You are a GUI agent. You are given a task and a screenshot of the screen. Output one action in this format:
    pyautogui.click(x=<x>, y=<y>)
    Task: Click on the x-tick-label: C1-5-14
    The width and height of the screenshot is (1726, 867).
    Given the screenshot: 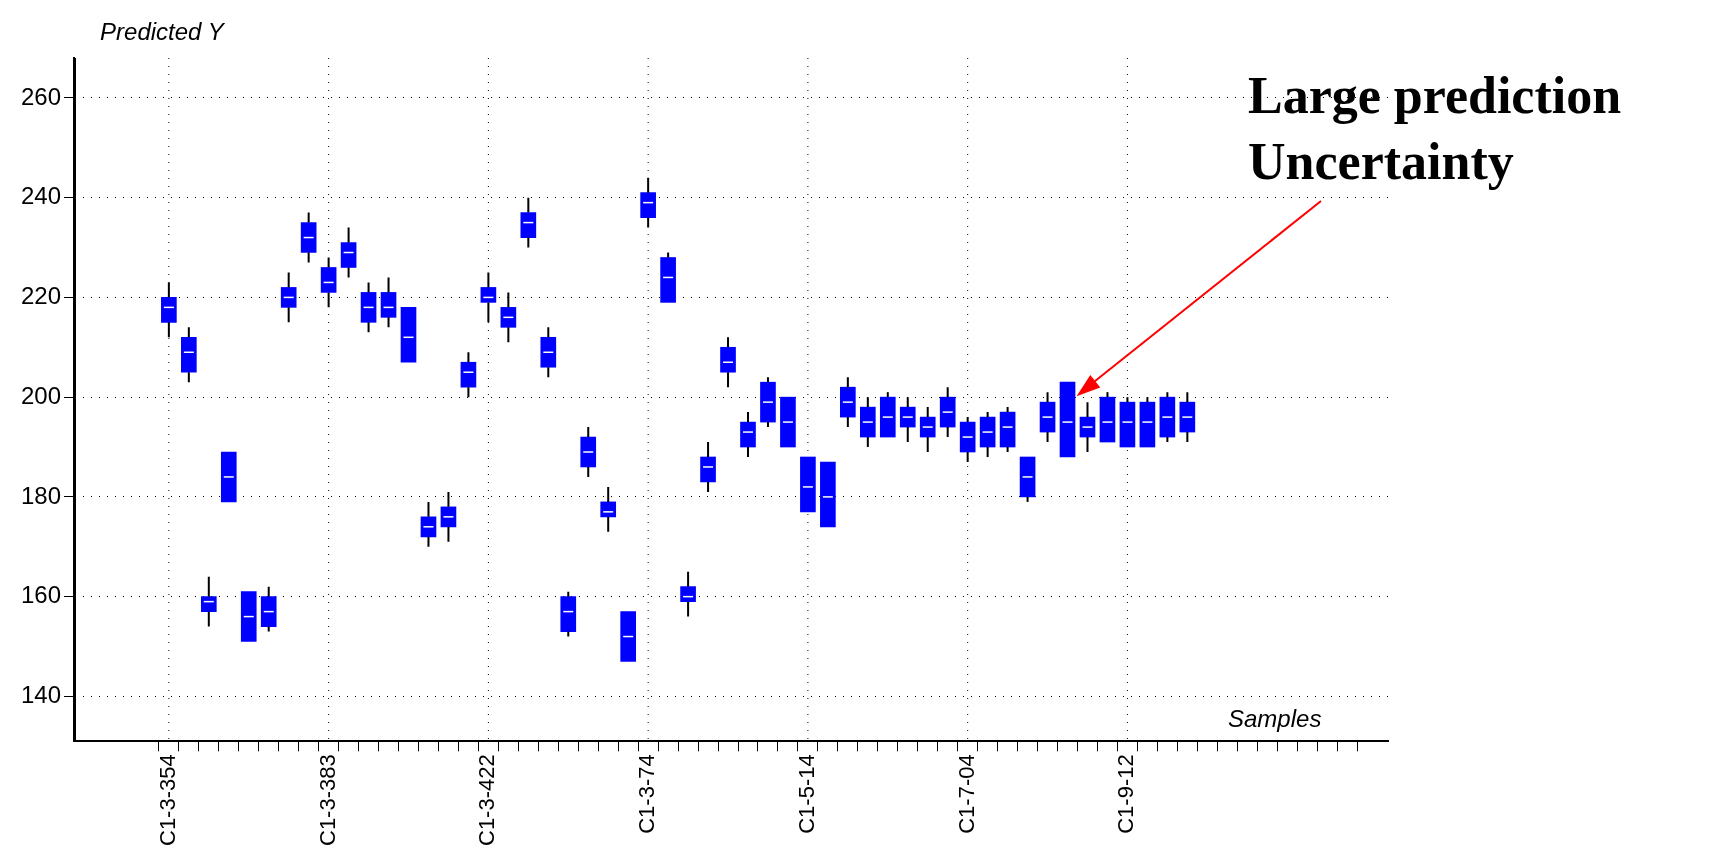 What is the action you would take?
    pyautogui.click(x=806, y=794)
    